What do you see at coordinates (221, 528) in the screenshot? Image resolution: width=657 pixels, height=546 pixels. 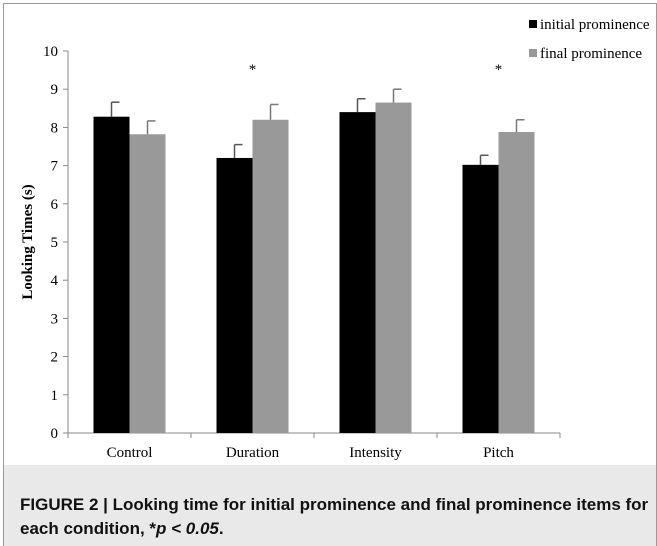 I see `caption-end: .` at bounding box center [221, 528].